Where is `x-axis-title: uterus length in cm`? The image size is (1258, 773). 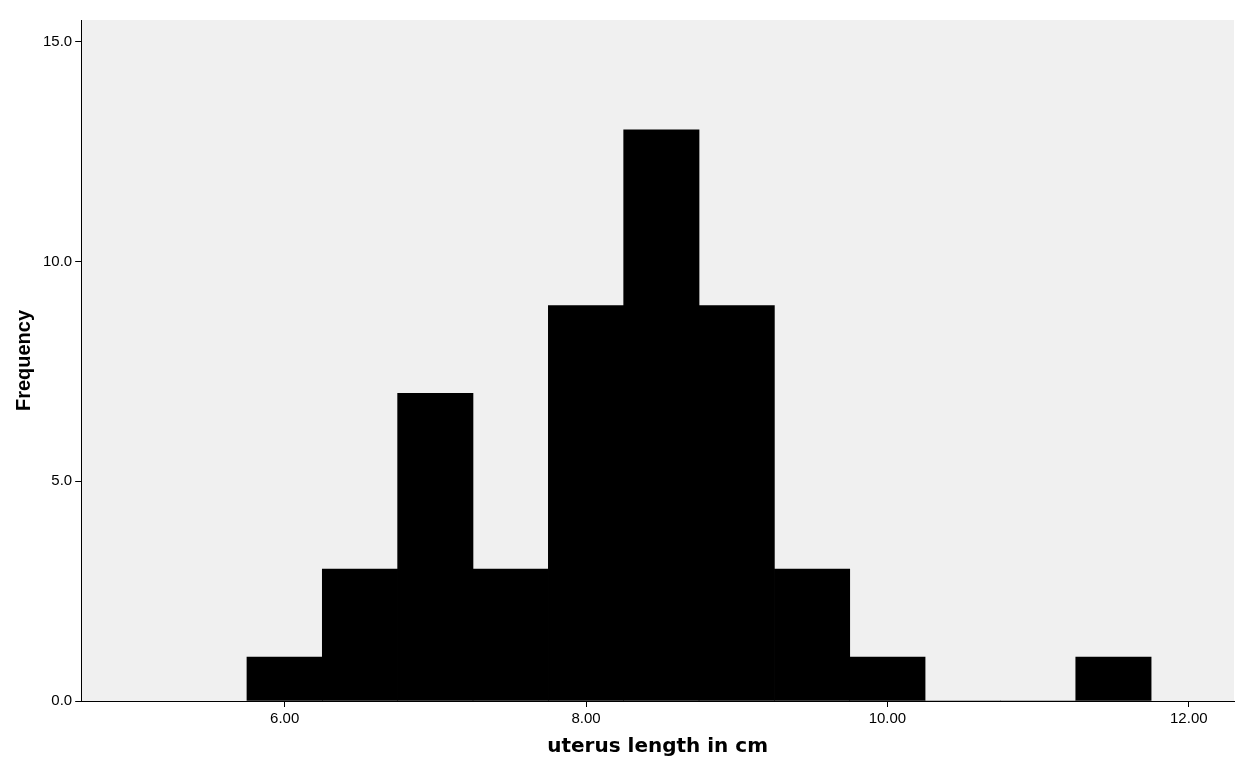
x-axis-title: uterus length in cm is located at coordinates (658, 745).